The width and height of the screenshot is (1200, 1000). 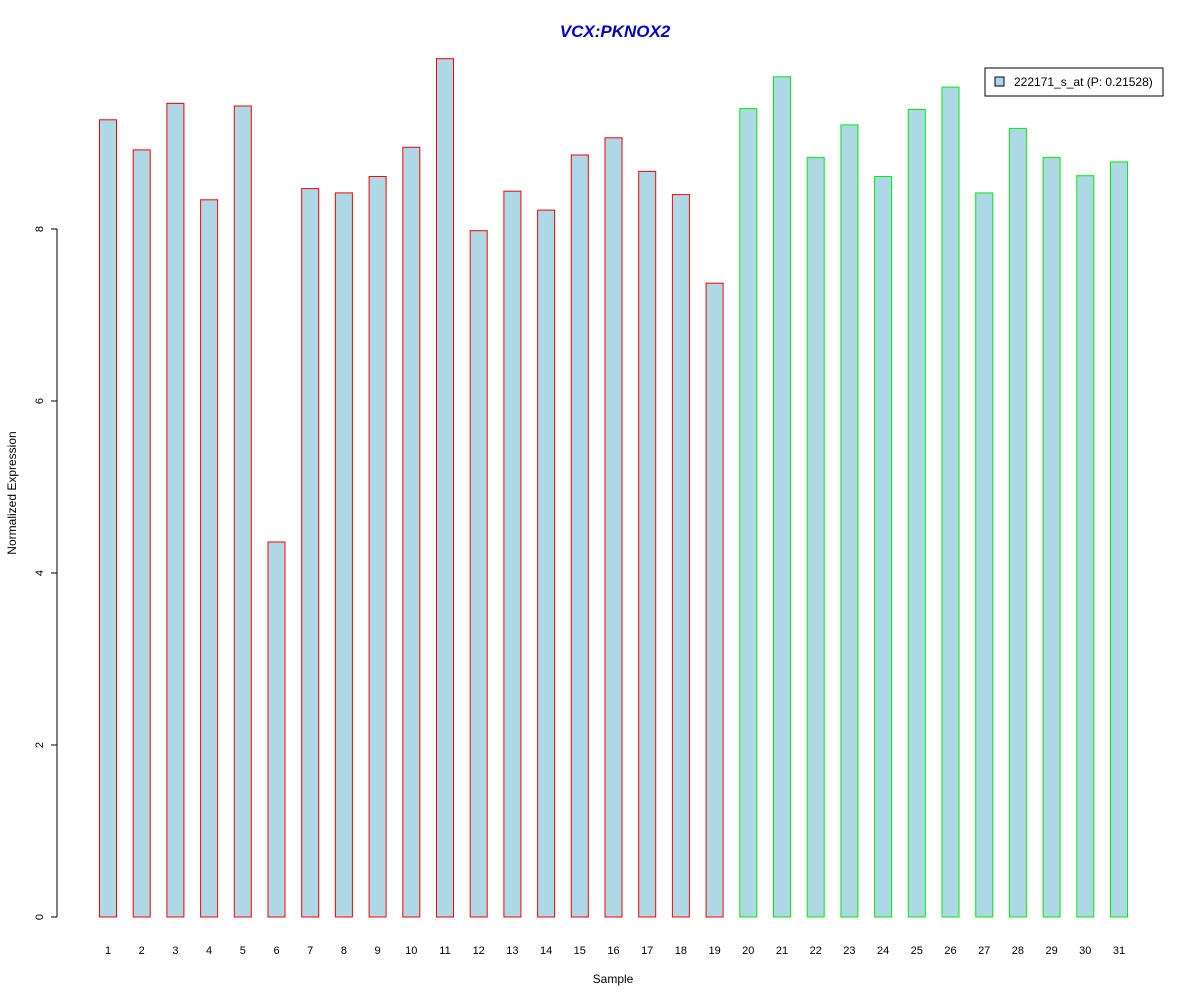 What do you see at coordinates (615, 31) in the screenshot?
I see `chart-title: VCX:PKNOX2` at bounding box center [615, 31].